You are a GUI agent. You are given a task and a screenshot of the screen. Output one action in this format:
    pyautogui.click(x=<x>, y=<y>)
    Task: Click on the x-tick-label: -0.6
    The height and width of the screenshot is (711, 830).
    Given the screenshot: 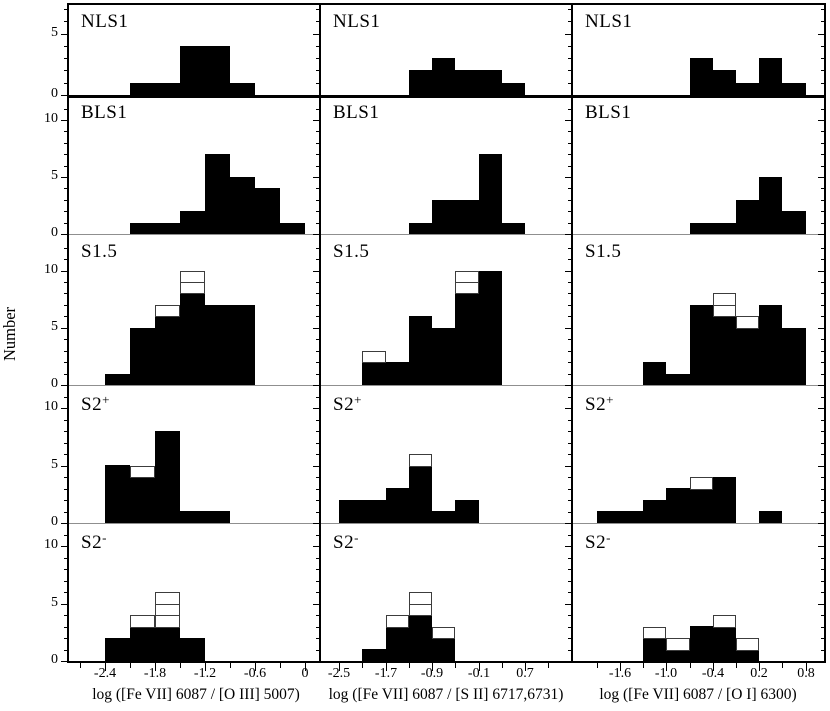 What is the action you would take?
    pyautogui.click(x=255, y=673)
    